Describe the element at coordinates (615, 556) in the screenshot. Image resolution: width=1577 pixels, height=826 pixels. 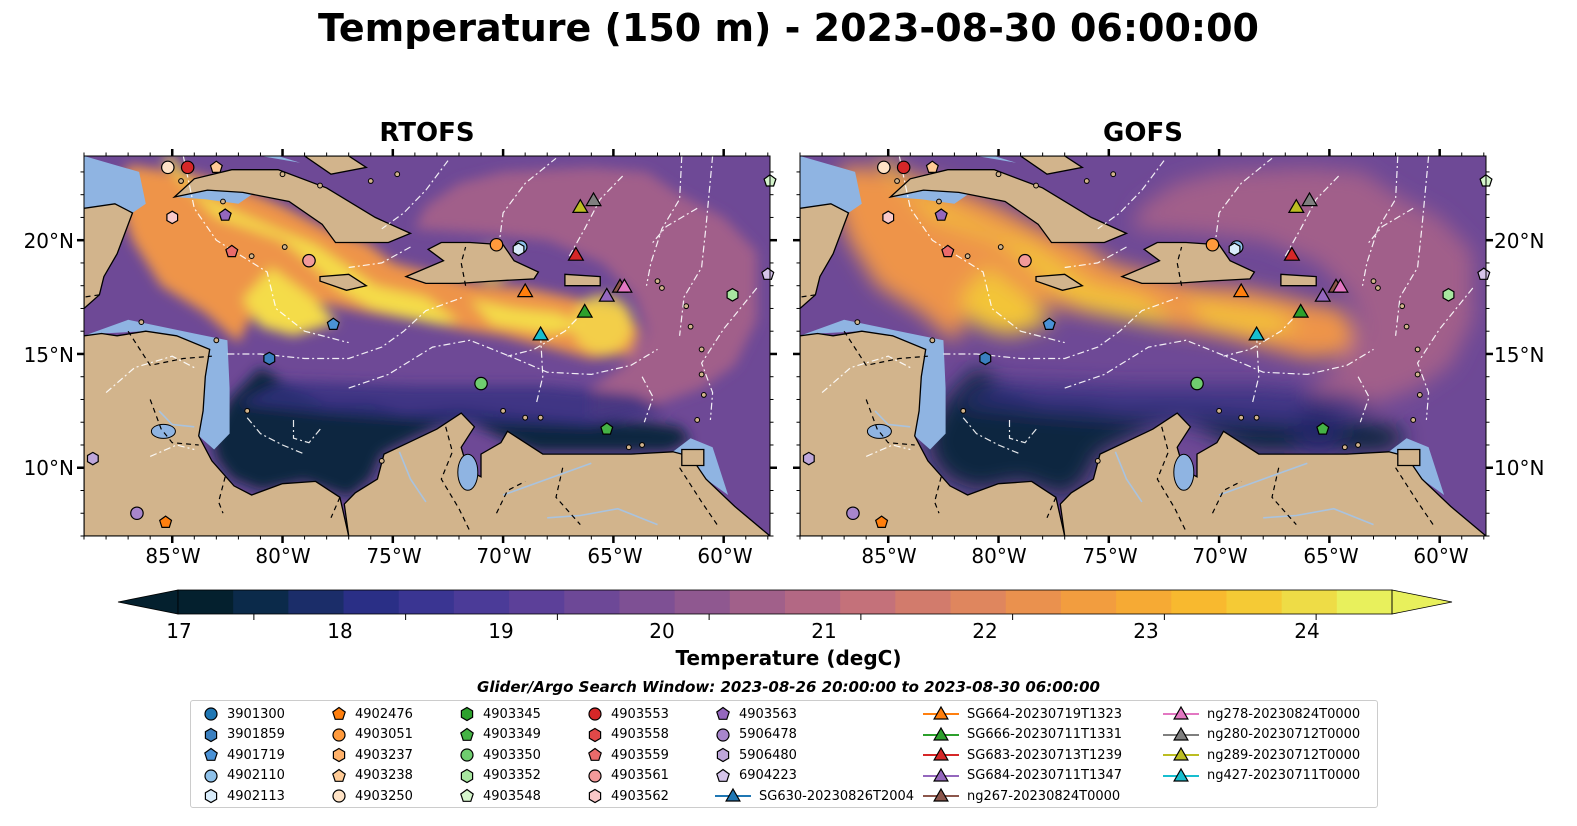
I see `lon-label-rtofs-65w: 65°W` at that location.